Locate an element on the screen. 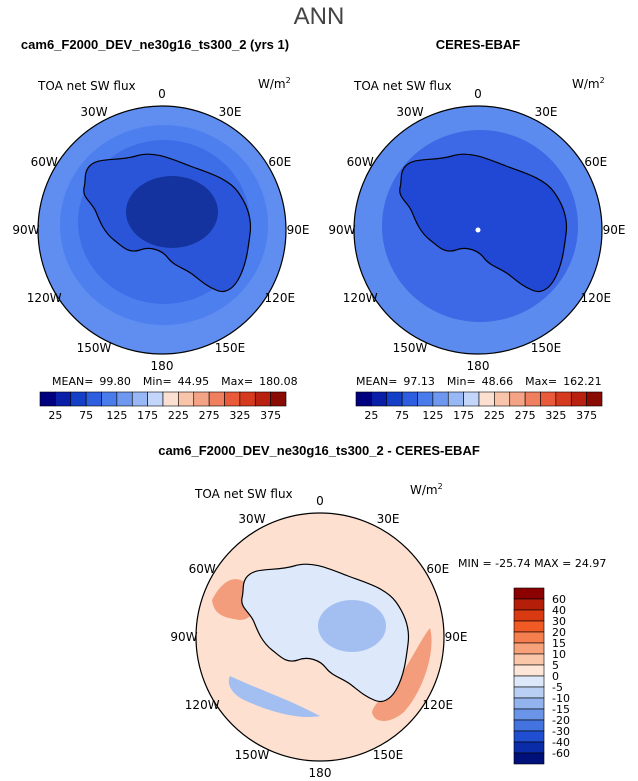 The image size is (638, 781). colorbar-tick-label: 10 is located at coordinates (559, 654).